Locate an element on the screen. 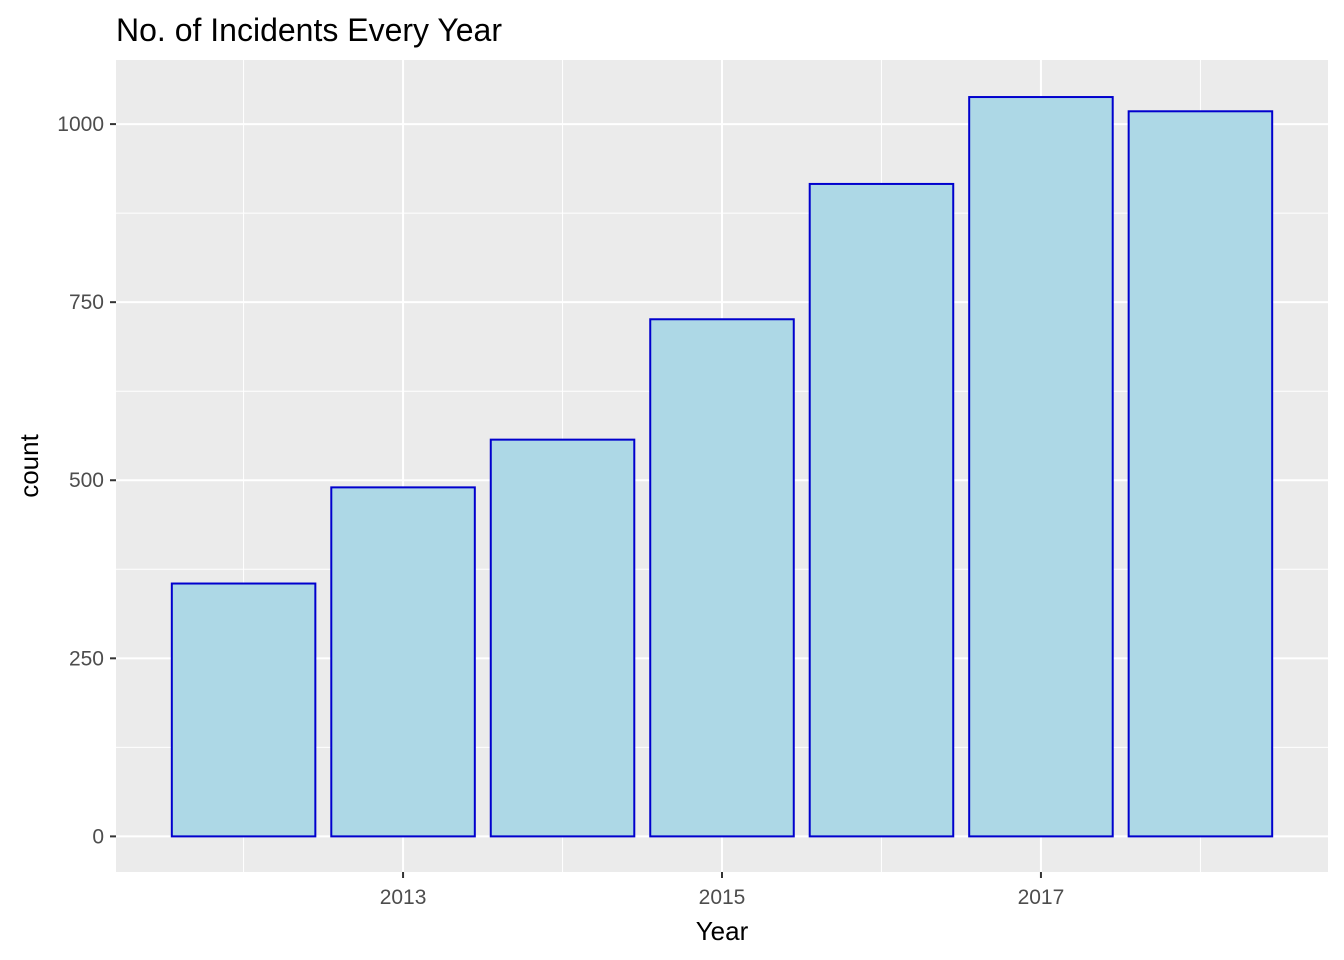 Image resolution: width=1344 pixels, height=960 pixels. x-tick-label: 2013 is located at coordinates (403, 897).